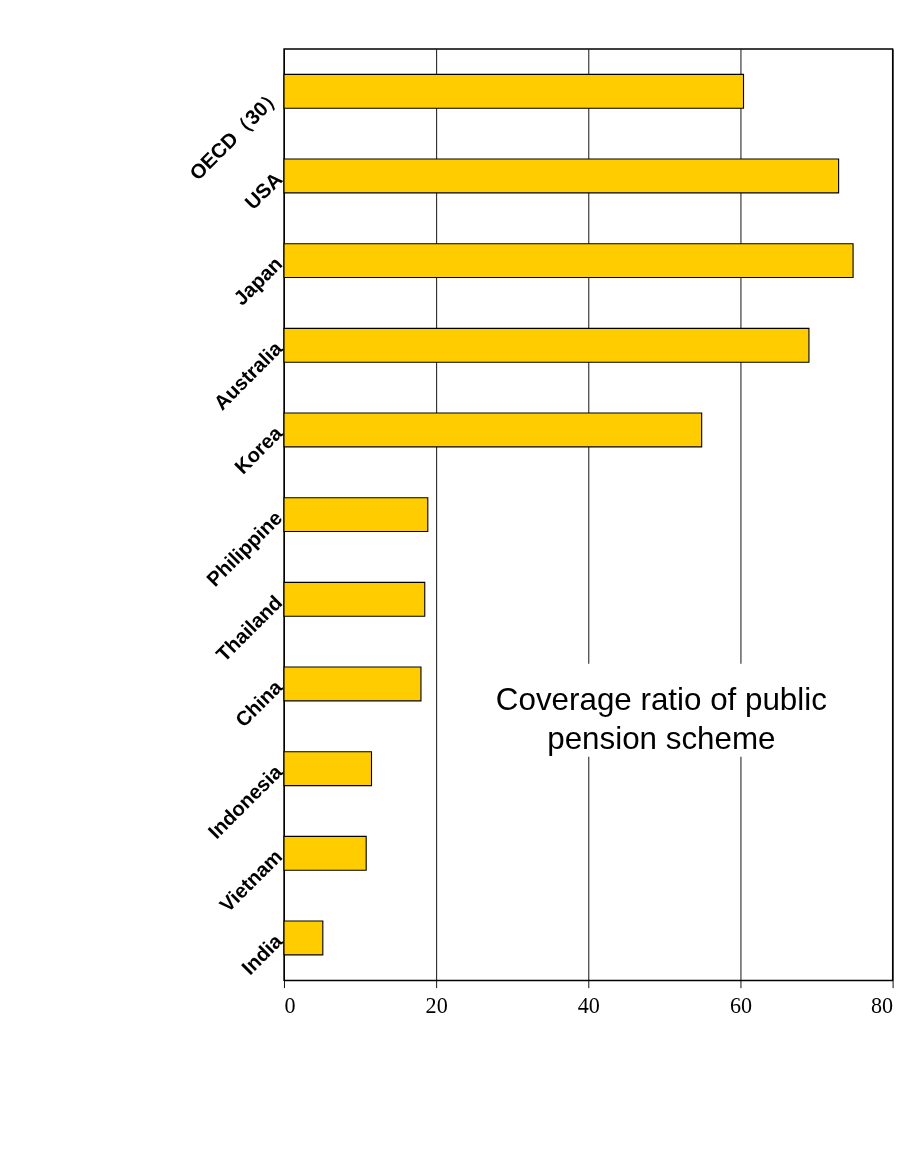  What do you see at coordinates (740, 1006) in the screenshot?
I see `x-tick-label: 60` at bounding box center [740, 1006].